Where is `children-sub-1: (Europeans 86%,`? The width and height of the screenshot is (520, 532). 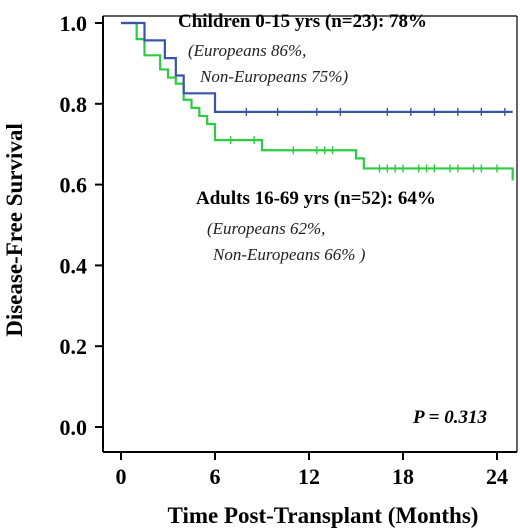
children-sub-1: (Europeans 86%, is located at coordinates (247, 50).